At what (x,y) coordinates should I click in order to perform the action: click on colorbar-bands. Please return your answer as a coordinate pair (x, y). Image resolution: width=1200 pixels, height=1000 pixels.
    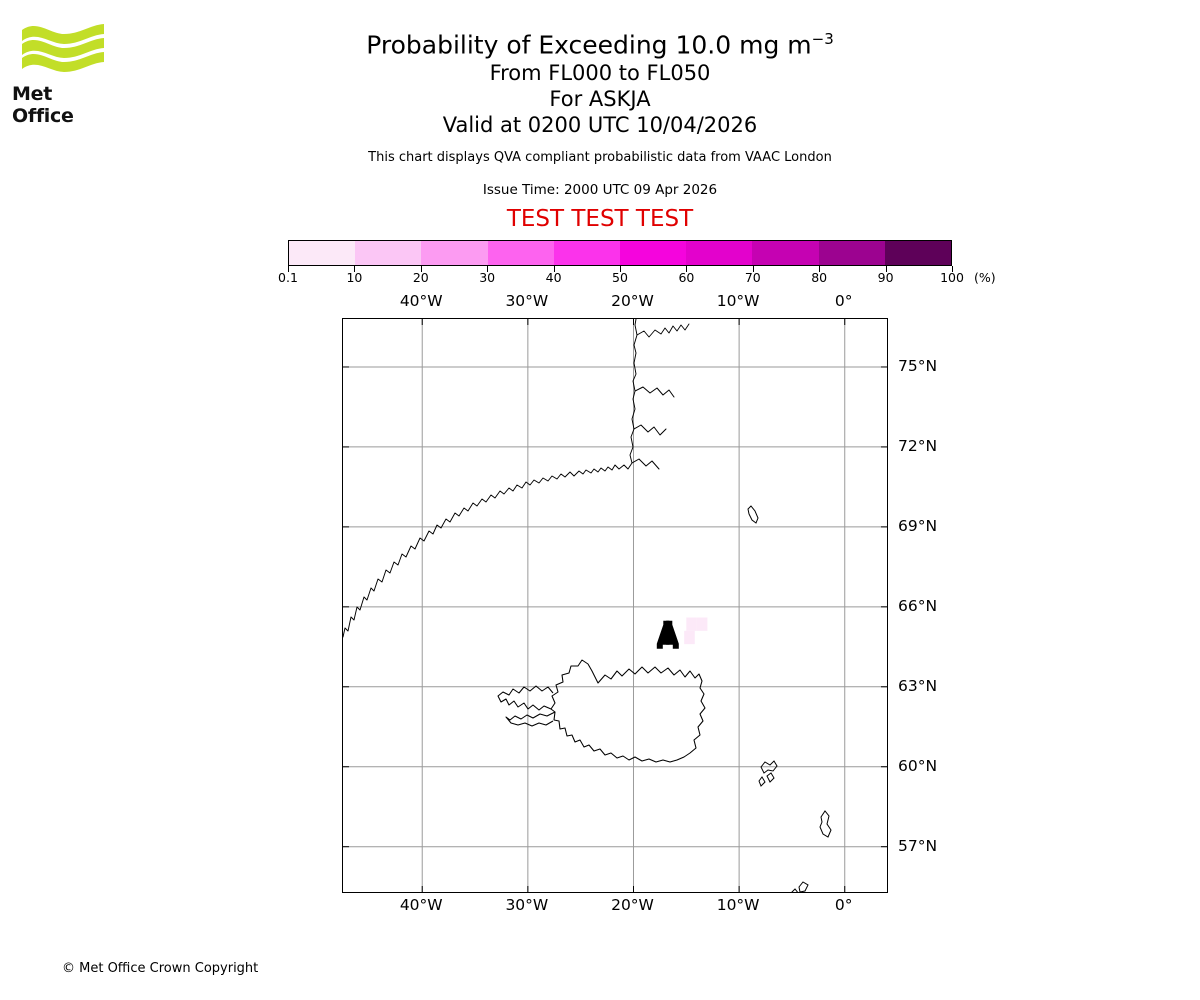
    Looking at the image, I should click on (620, 253).